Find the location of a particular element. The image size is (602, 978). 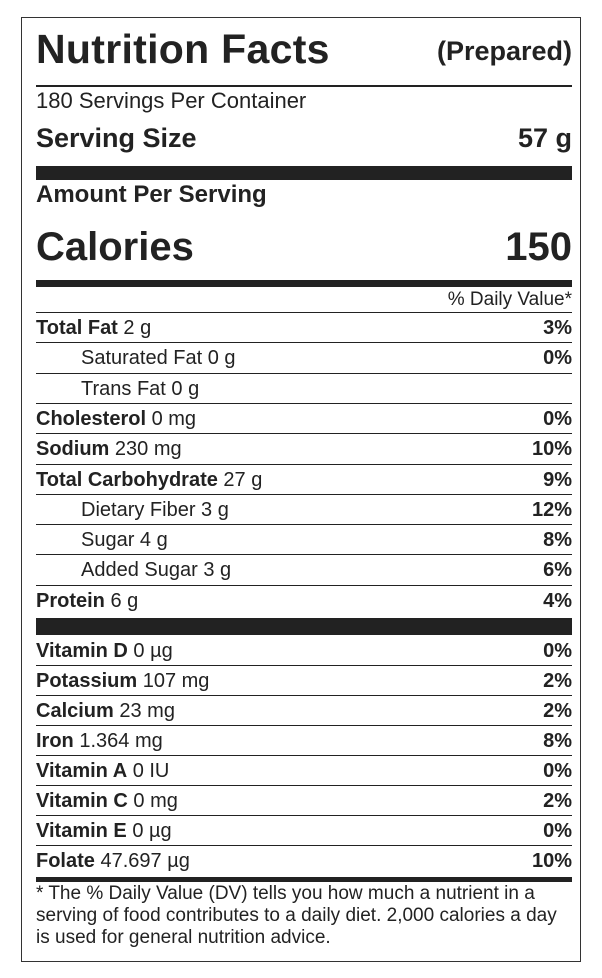

nutrient-name: Saturated Fat 0 g is located at coordinates (158, 358).